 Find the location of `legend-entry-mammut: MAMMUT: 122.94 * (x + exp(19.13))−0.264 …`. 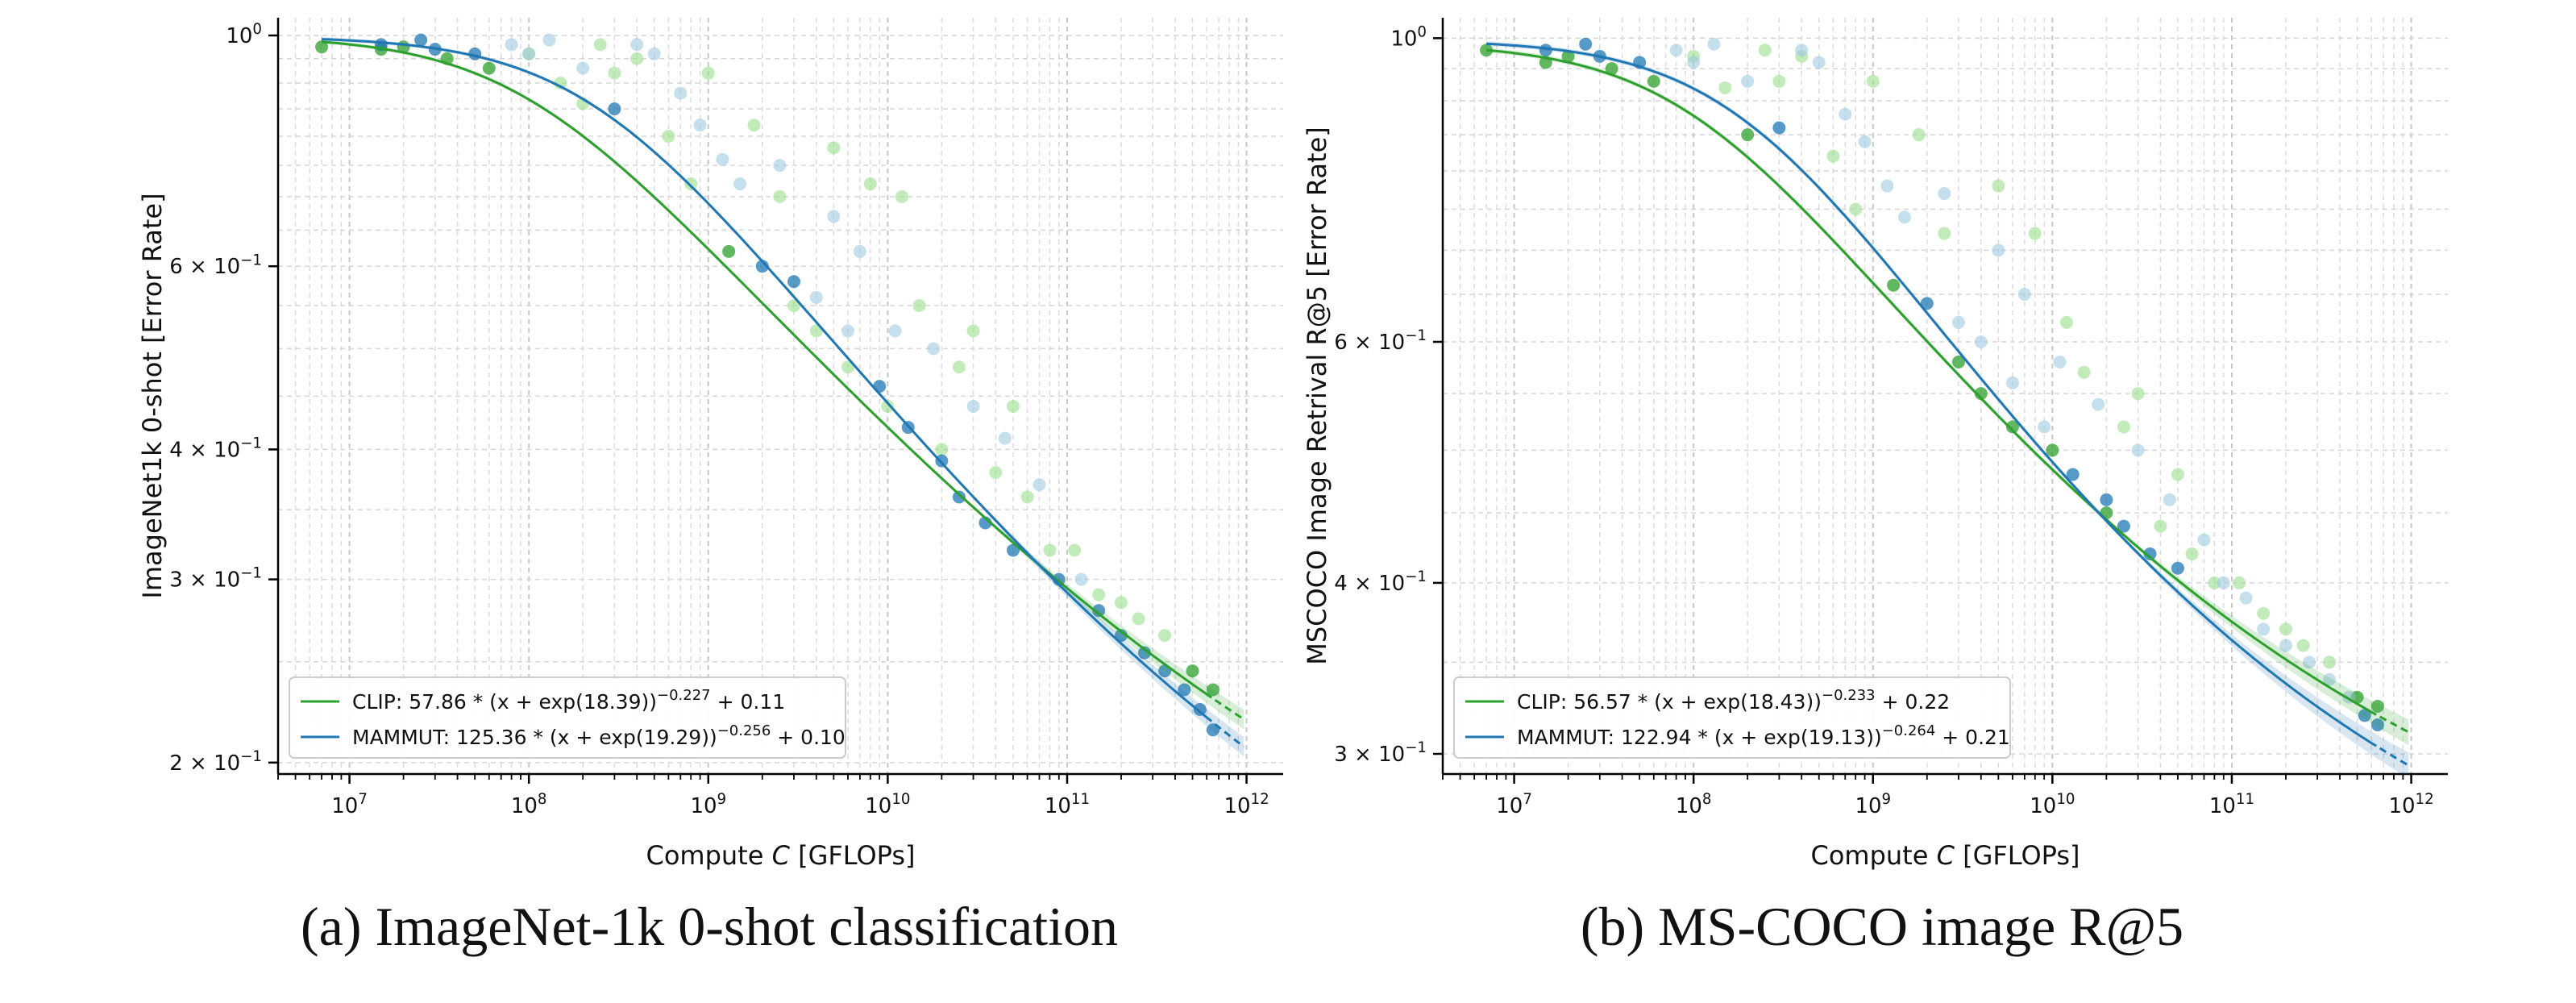

legend-entry-mammut: MAMMUT: 122.94 * (x + exp(19.13))−0.264 … is located at coordinates (1763, 735).